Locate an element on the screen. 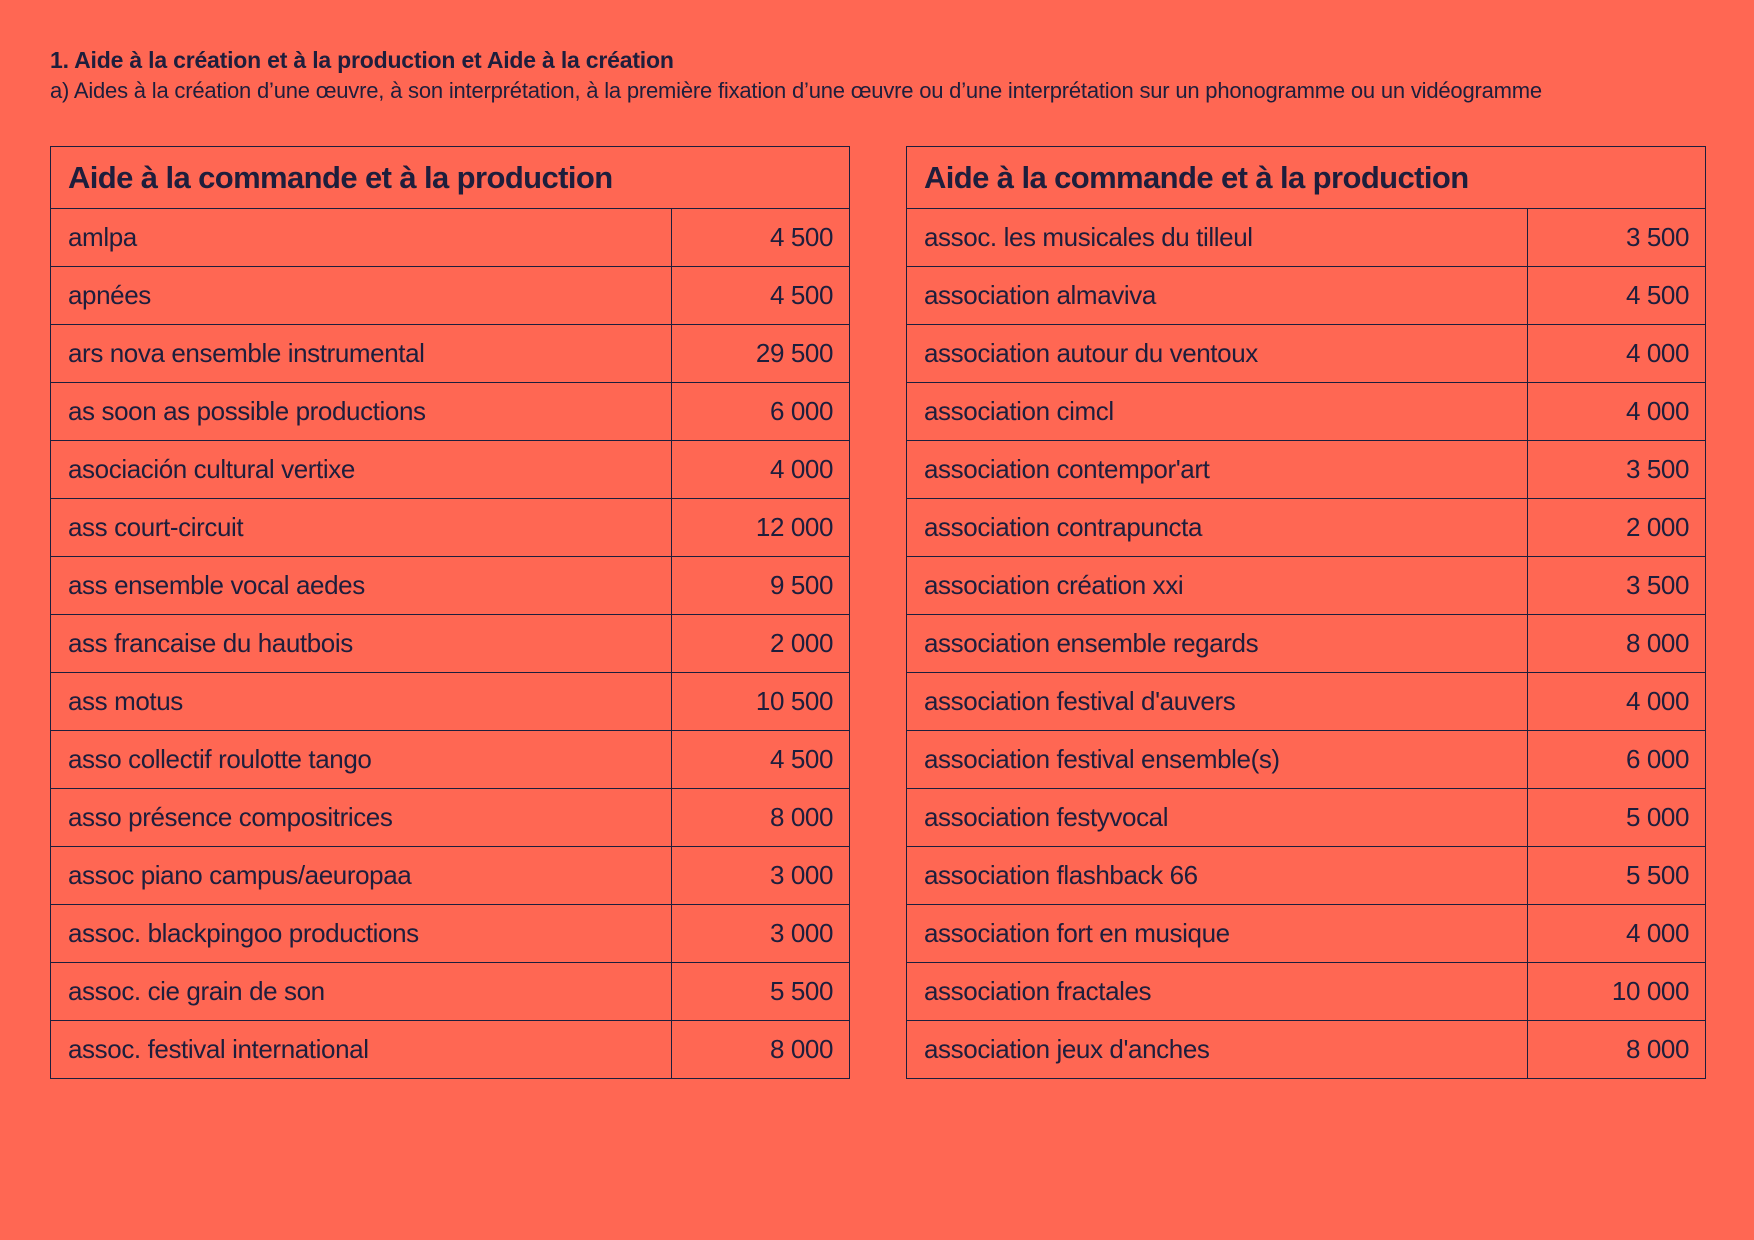 The width and height of the screenshot is (1754, 1240). recipient-name-cell: association flashback 66 is located at coordinates (1217, 875).